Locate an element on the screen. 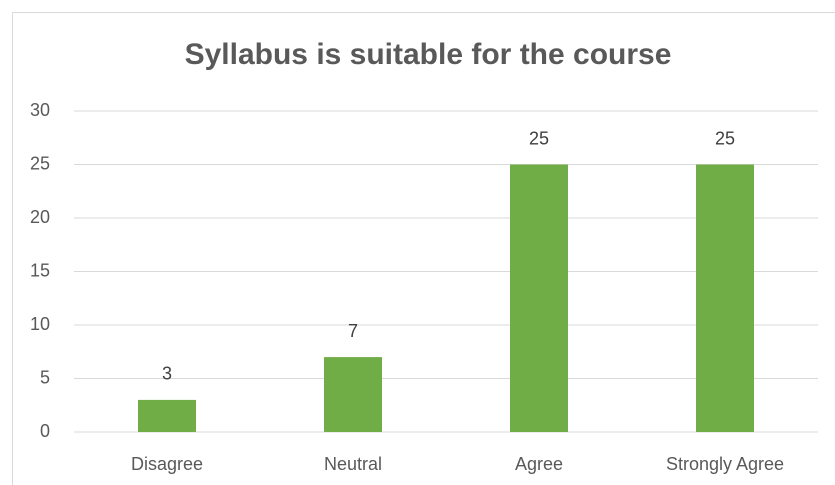  data-label: 7 is located at coordinates (353, 331).